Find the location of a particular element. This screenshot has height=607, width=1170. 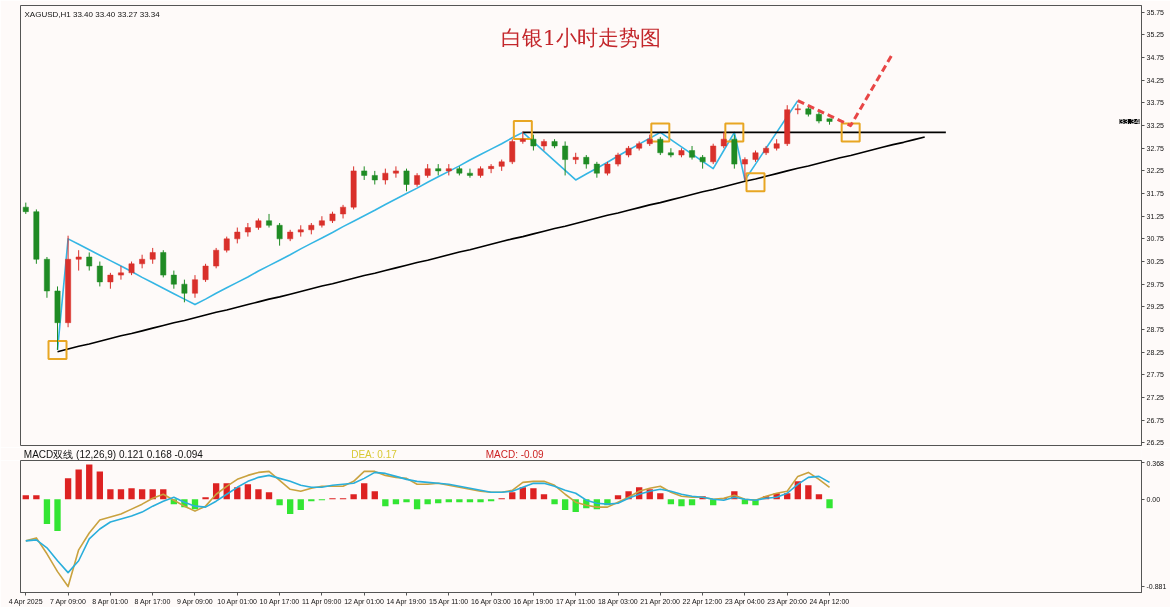

text: DEA: 0.17 is located at coordinates (374, 454).